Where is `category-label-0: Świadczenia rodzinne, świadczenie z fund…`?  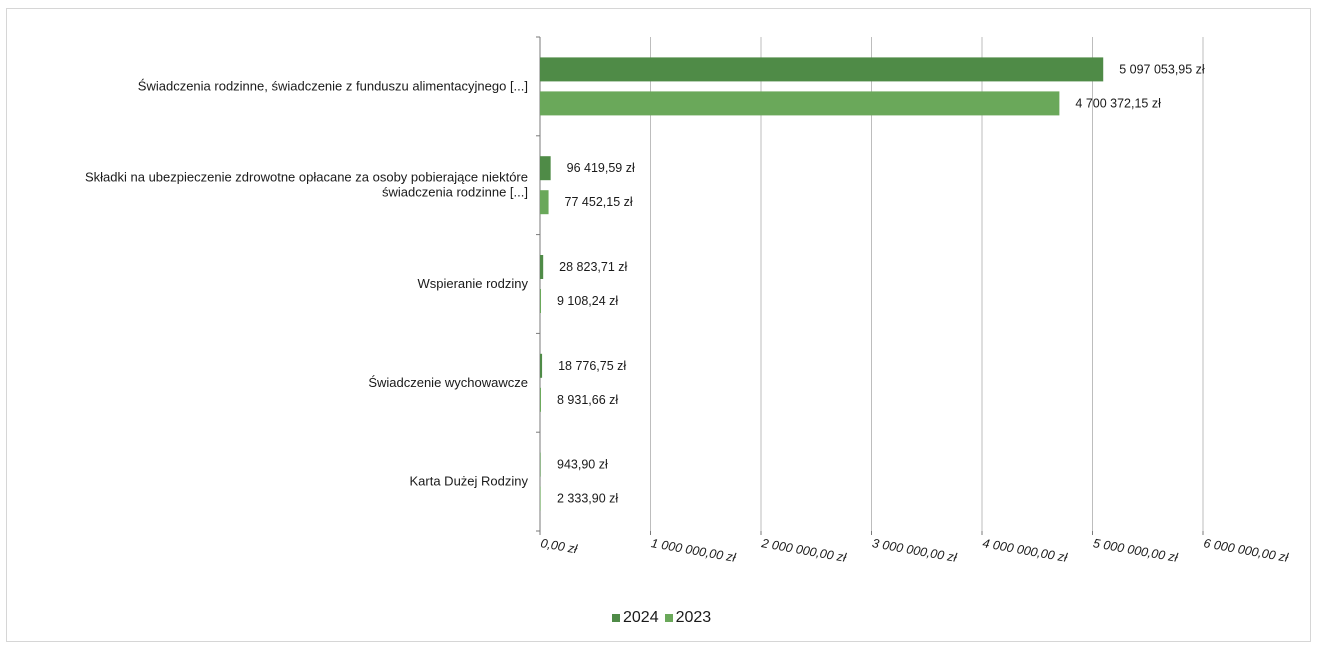
category-label-0: Świadczenia rodzinne, świadczenie z fund… is located at coordinates (333, 85).